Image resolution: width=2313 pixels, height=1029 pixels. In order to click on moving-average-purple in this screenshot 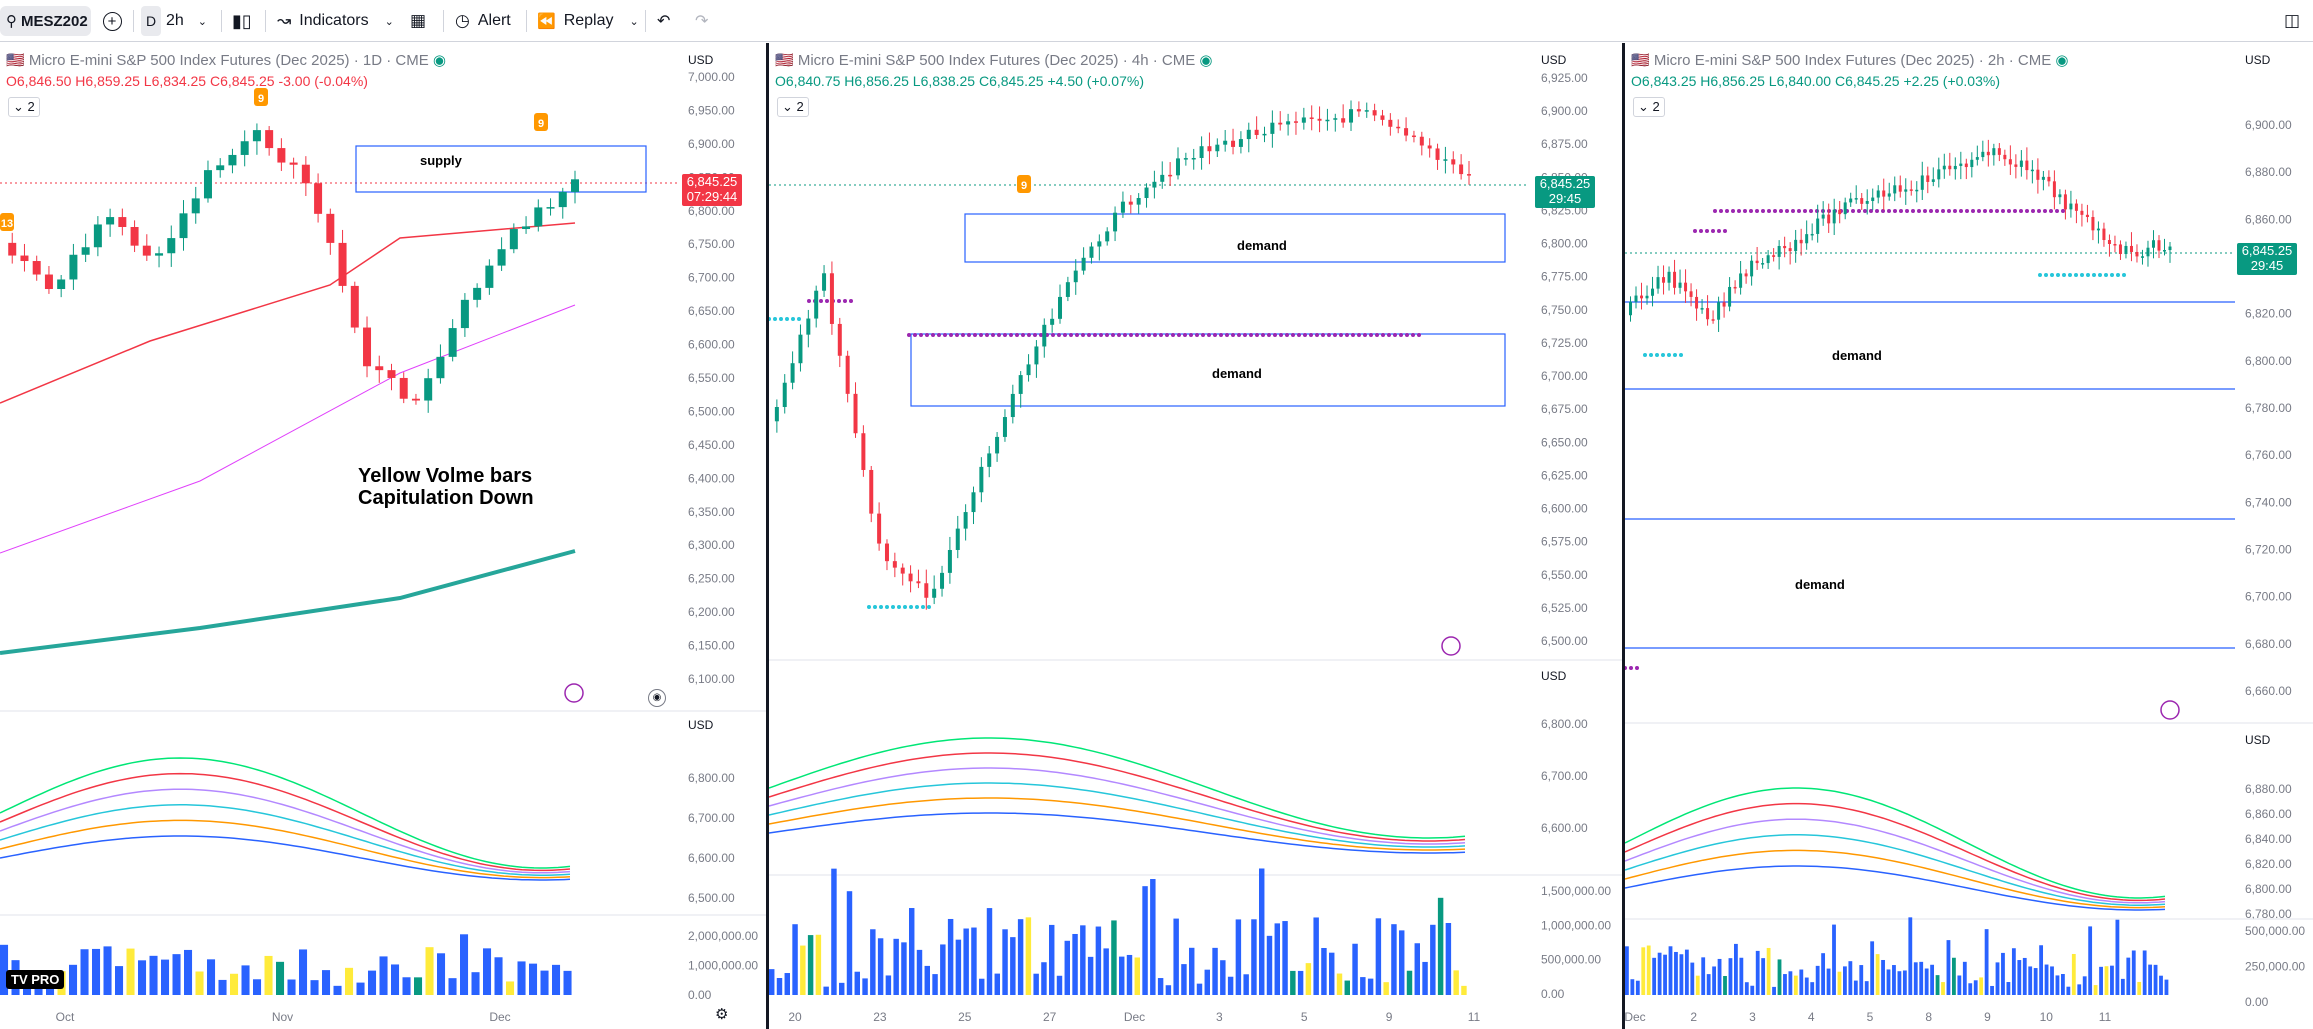, I will do `click(288, 429)`.